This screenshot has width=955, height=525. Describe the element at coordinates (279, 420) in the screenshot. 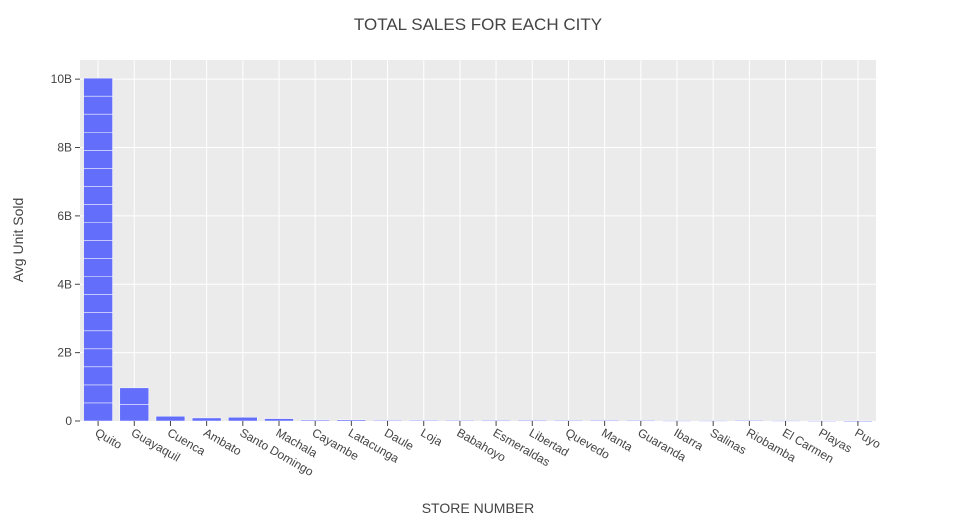

I see `bar-machala` at that location.